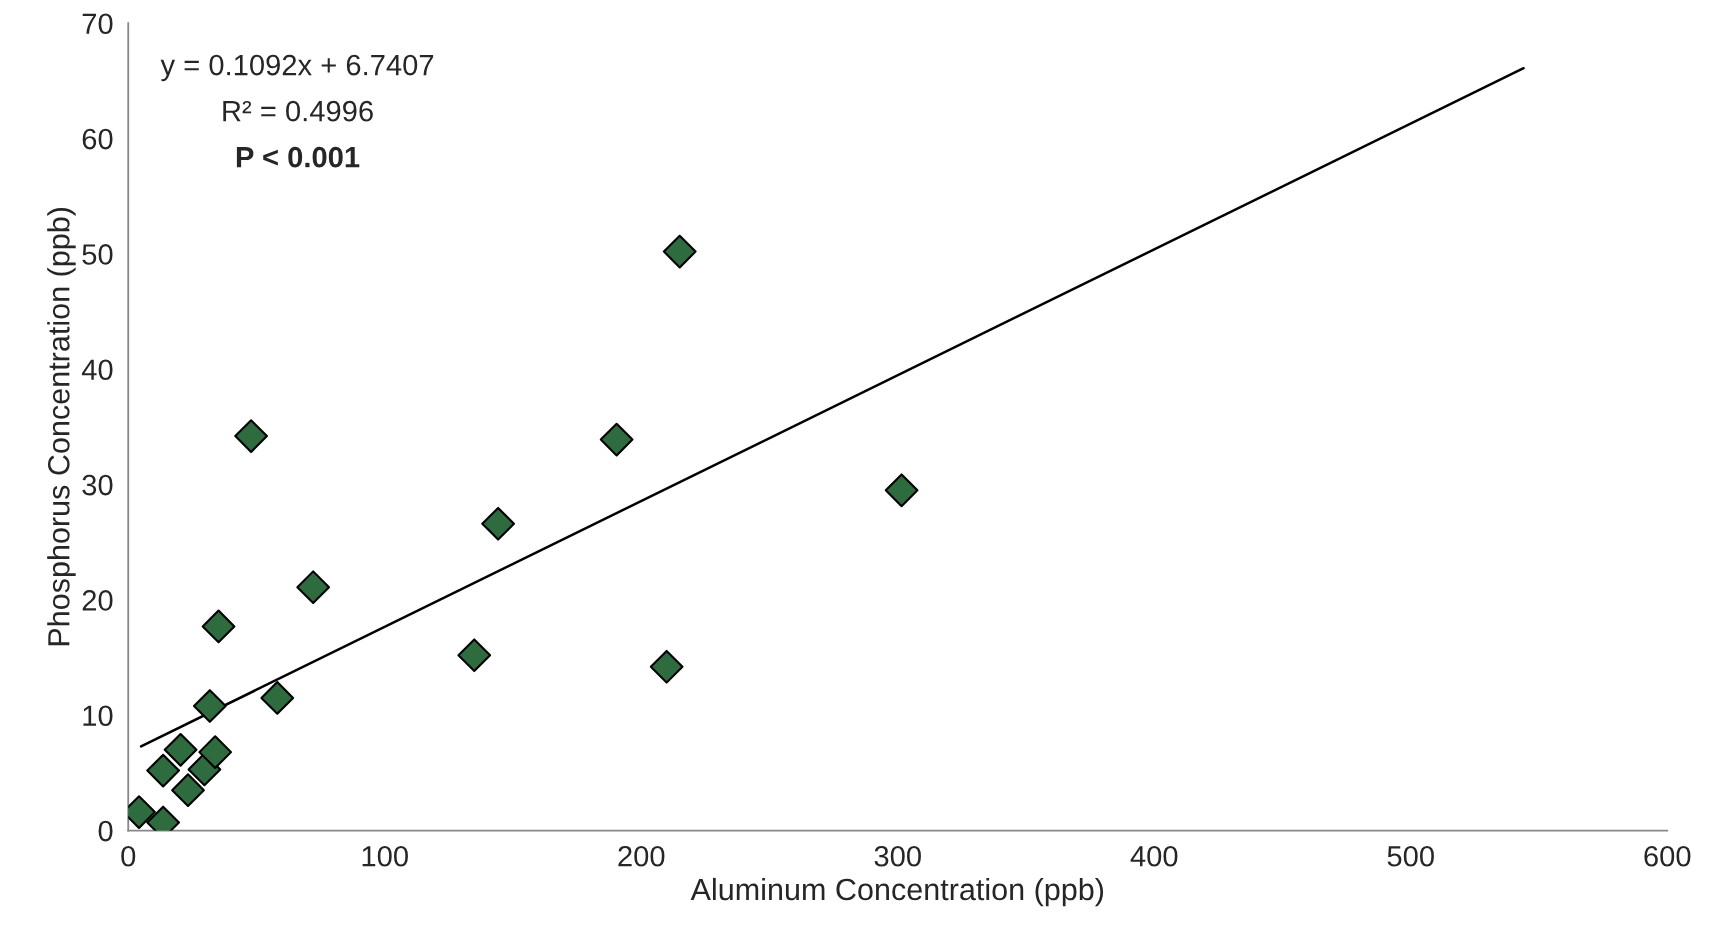 The height and width of the screenshot is (928, 1710). I want to click on y-tick-label: 0, so click(105, 831).